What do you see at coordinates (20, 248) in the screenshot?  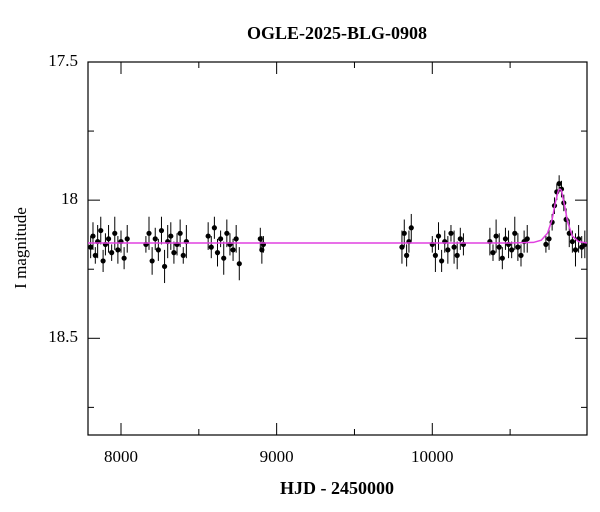 I see `y-axis-label: I magnitude` at bounding box center [20, 248].